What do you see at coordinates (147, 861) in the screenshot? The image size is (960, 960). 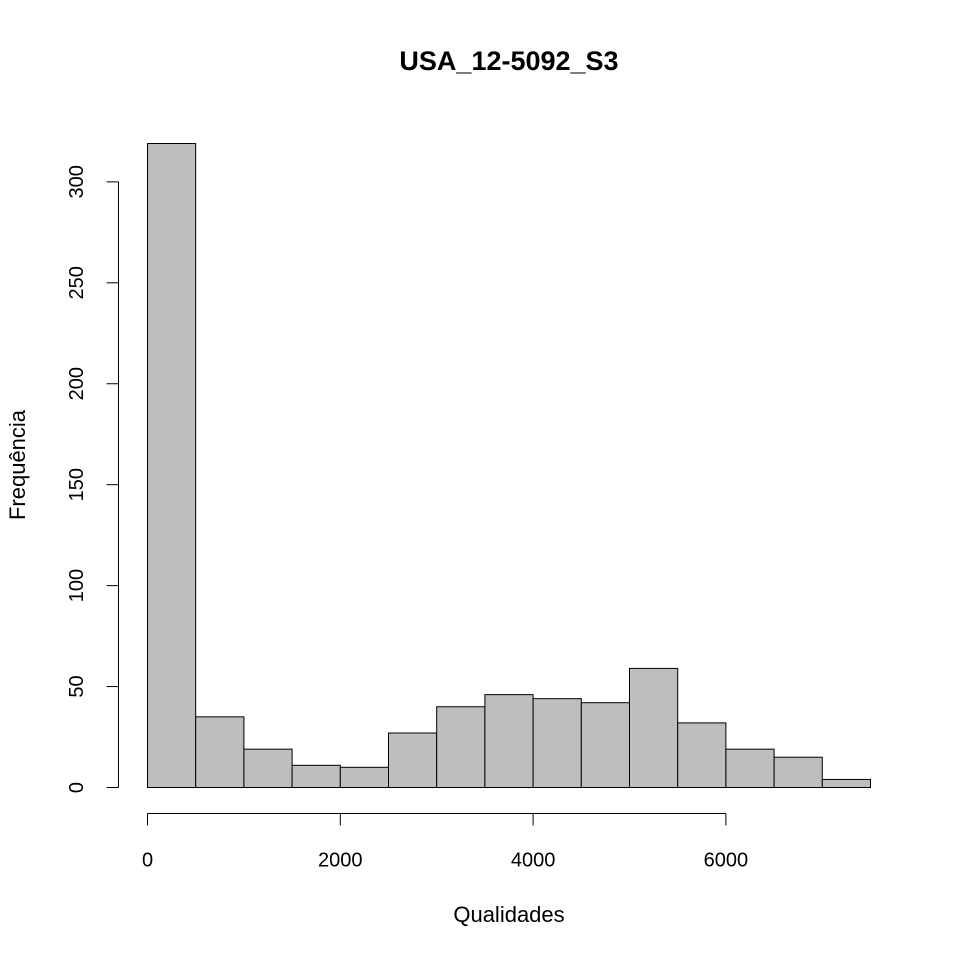 I see `x-tick-label: 0` at bounding box center [147, 861].